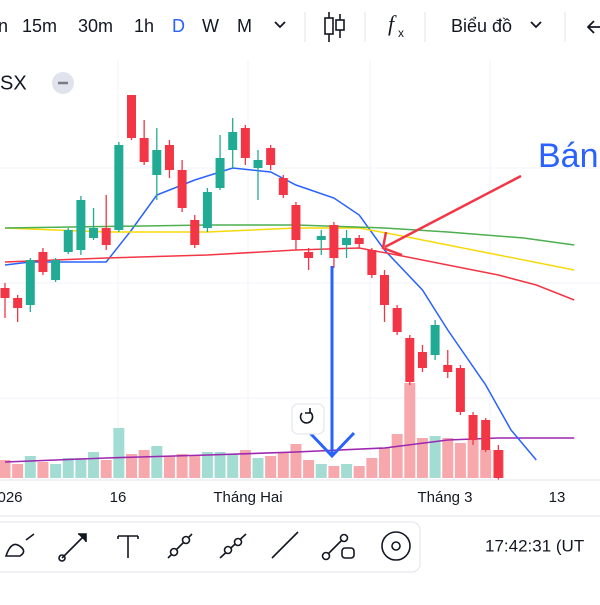 The width and height of the screenshot is (600, 605). What do you see at coordinates (557, 497) in the screenshot?
I see `x-tick-label: 13` at bounding box center [557, 497].